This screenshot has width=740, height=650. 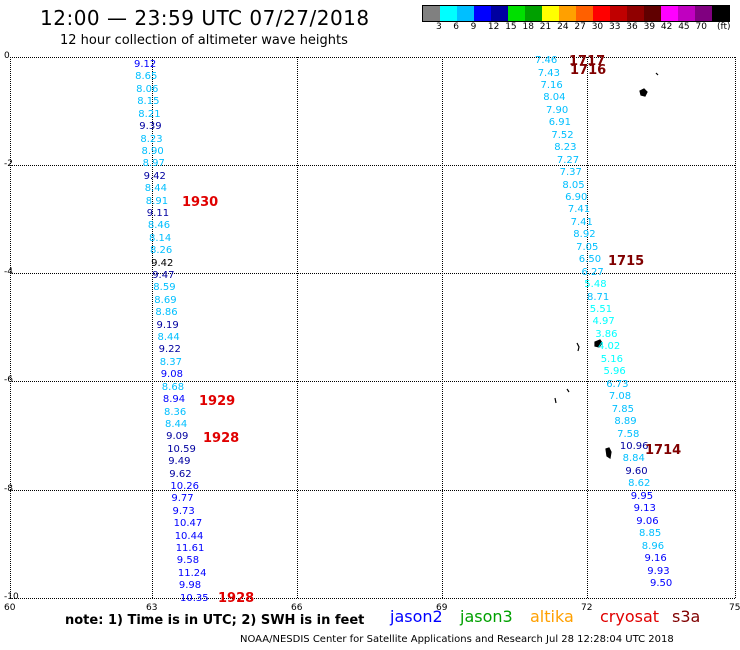 I want to click on legend-labels: 3 6 9 12 15 18 21 24 27 30 33 36 39 42 45 70 (ft), so click(x=581, y=28).